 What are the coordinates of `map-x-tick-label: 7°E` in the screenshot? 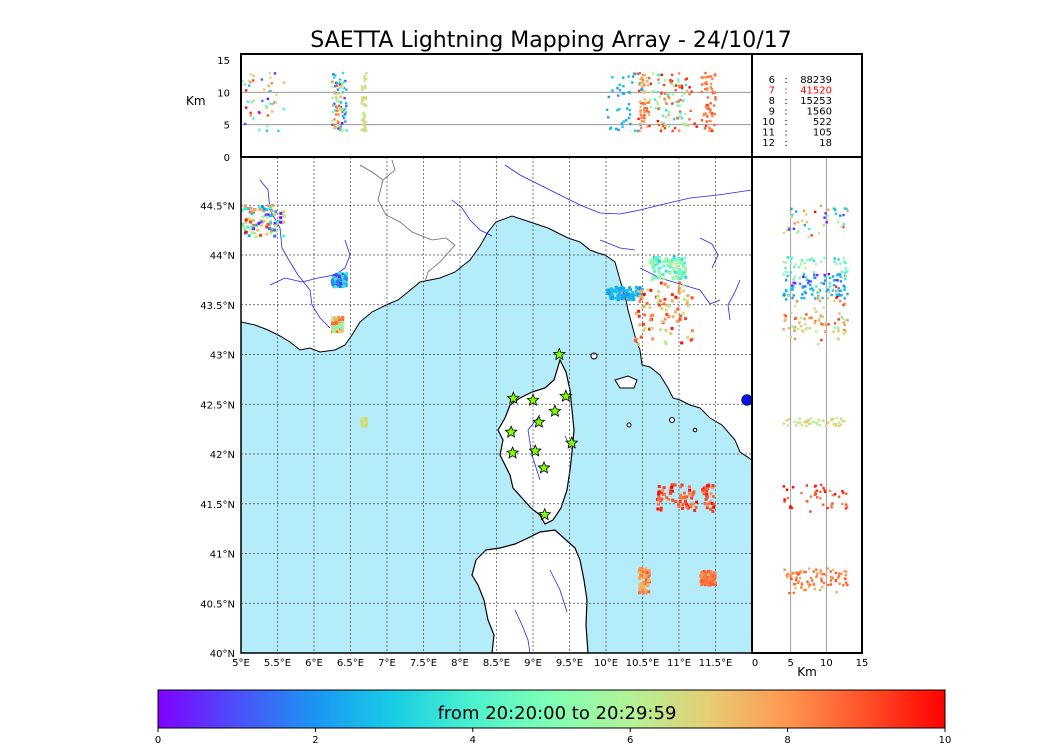 It's located at (387, 663).